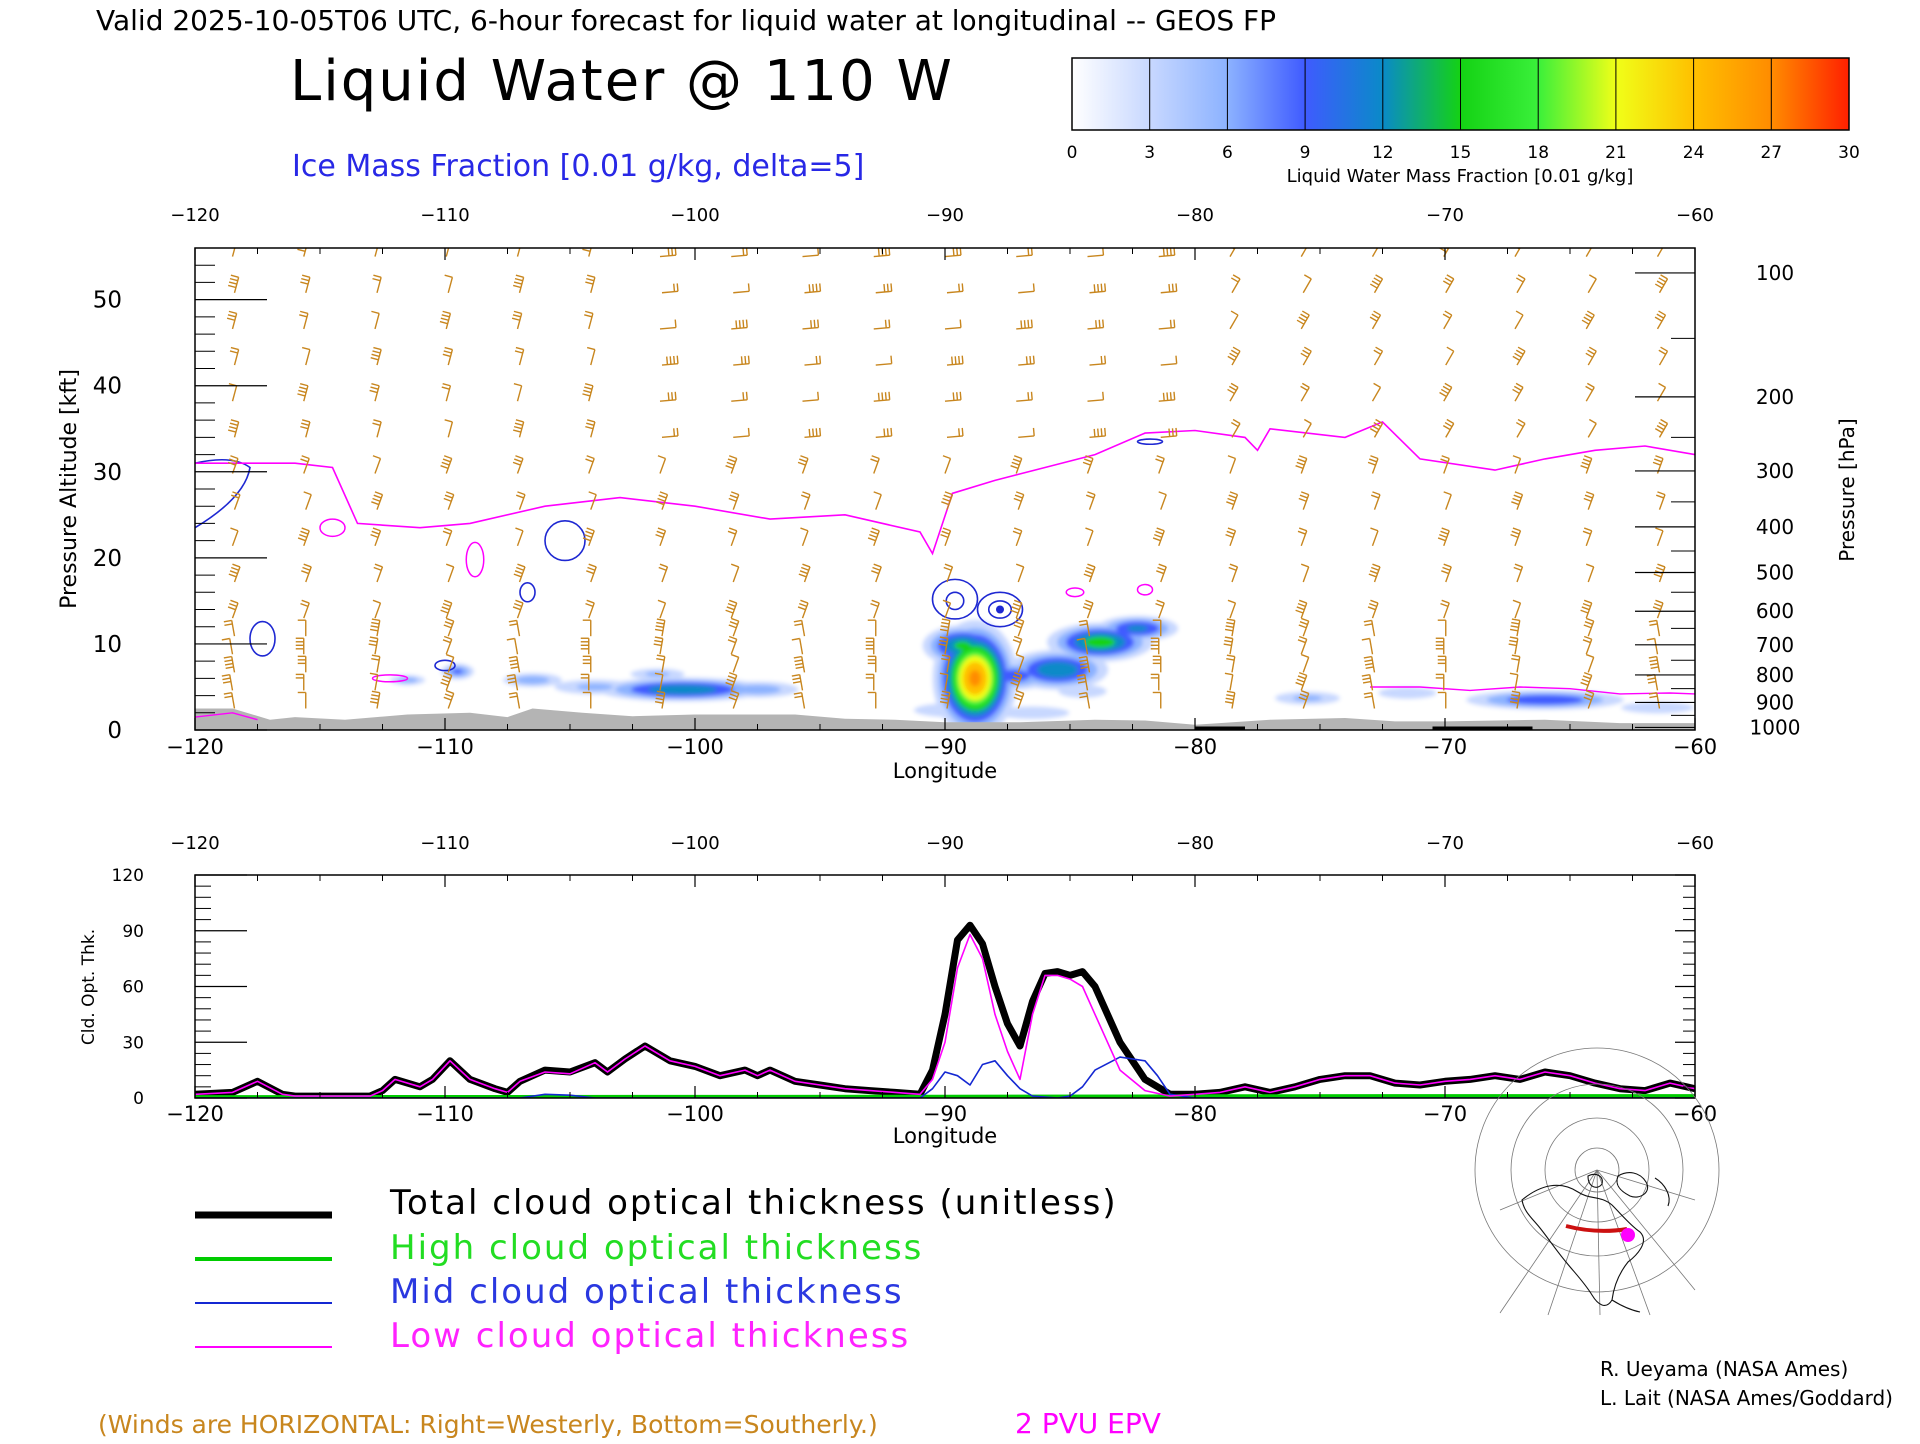  Describe the element at coordinates (89, 987) in the screenshot. I see `optical-thickness-axis-label: Cld. Opt. Thk.` at that location.